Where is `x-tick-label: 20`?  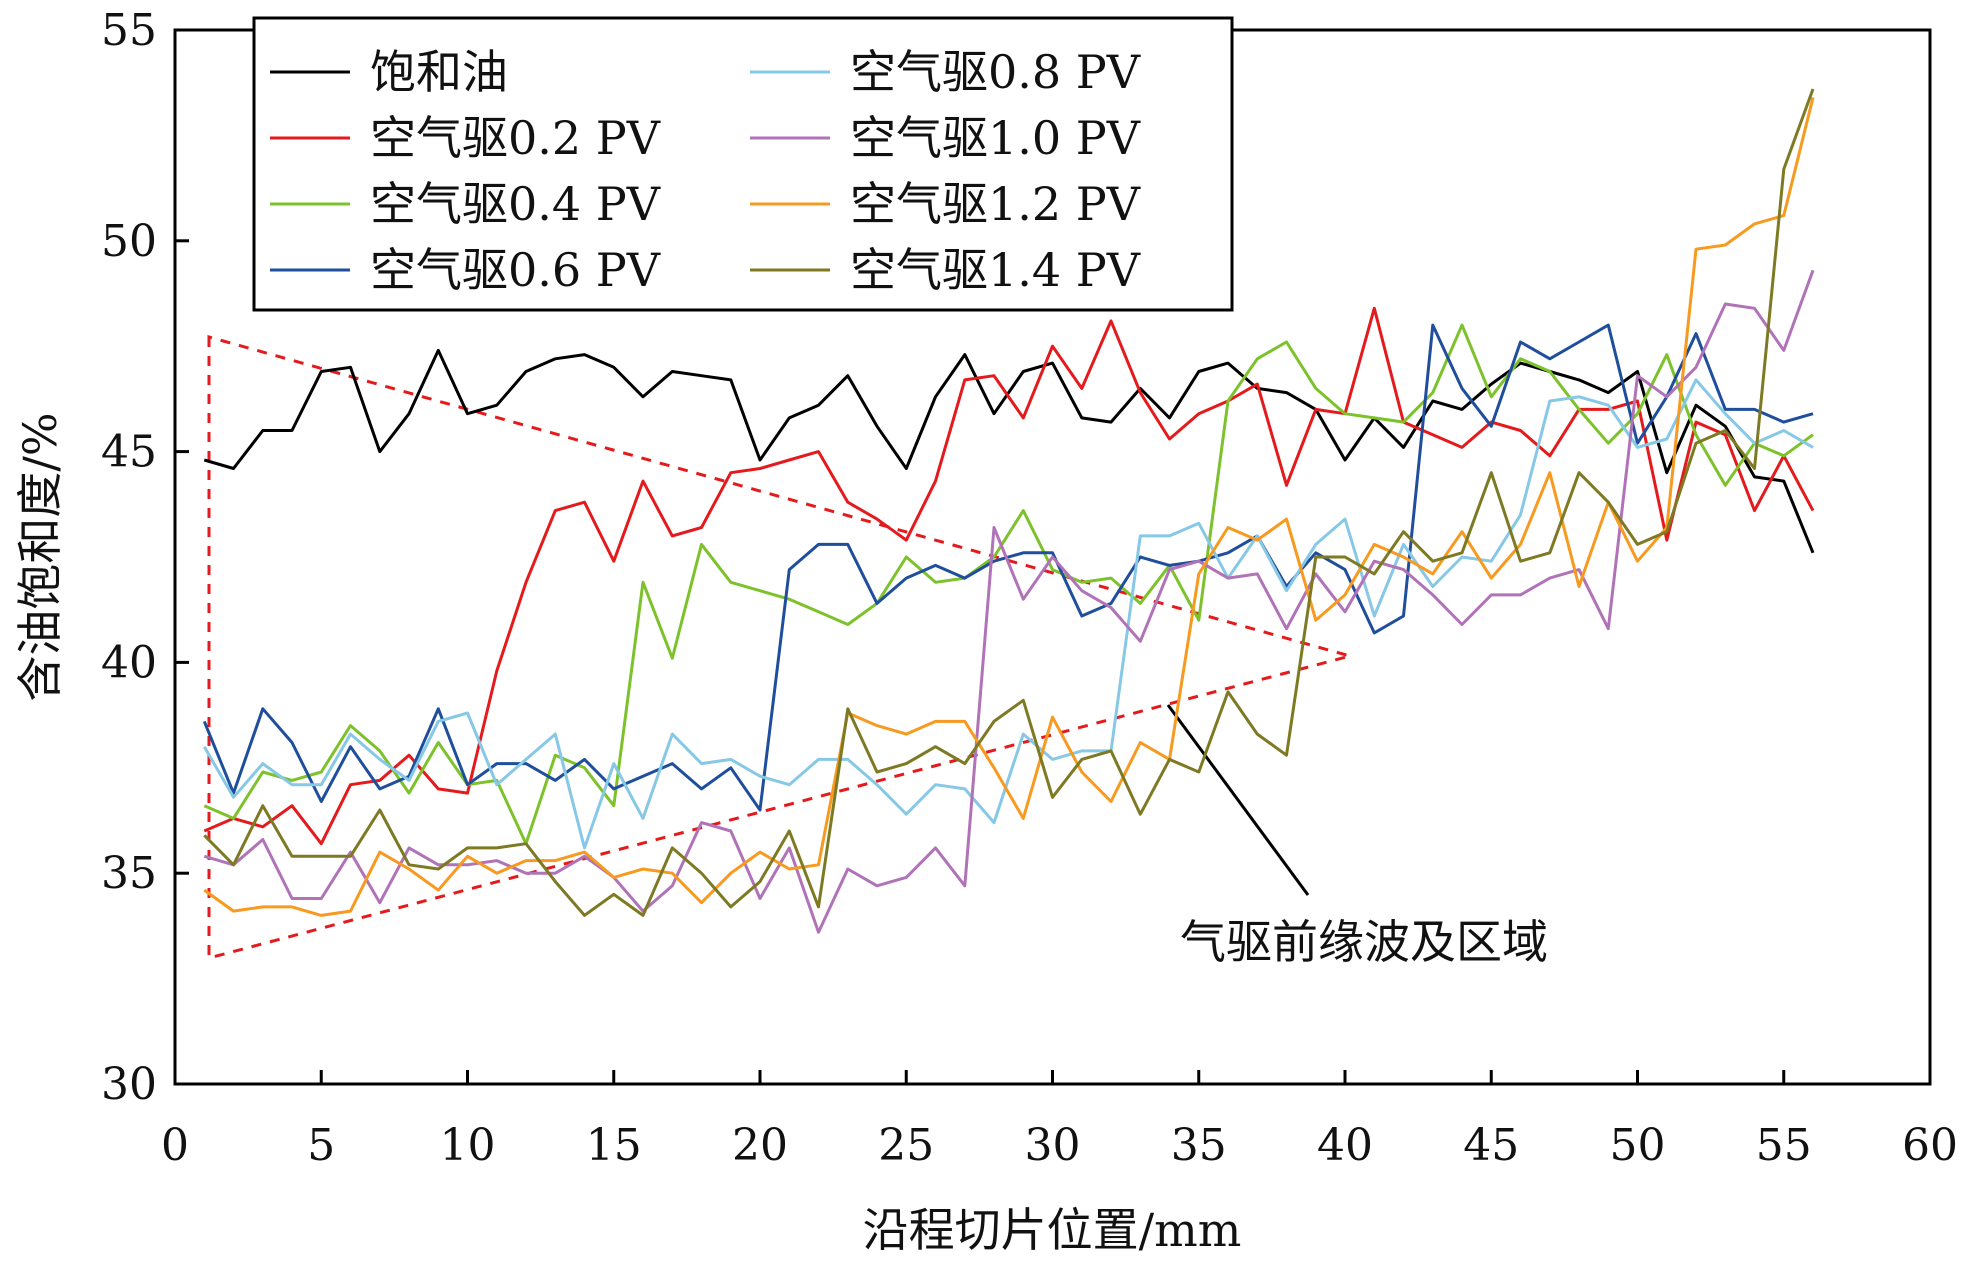 x-tick-label: 20 is located at coordinates (760, 1145).